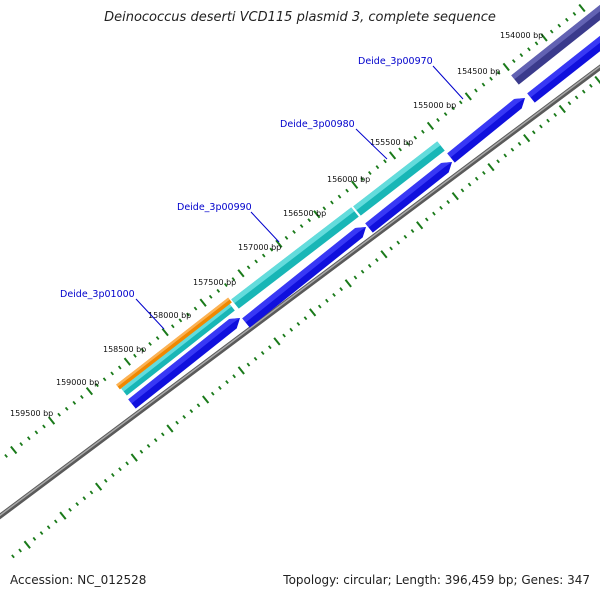 This screenshot has height=600, width=600. What do you see at coordinates (408, 195) in the screenshot?
I see `cds-arrow-2-highlight` at bounding box center [408, 195].